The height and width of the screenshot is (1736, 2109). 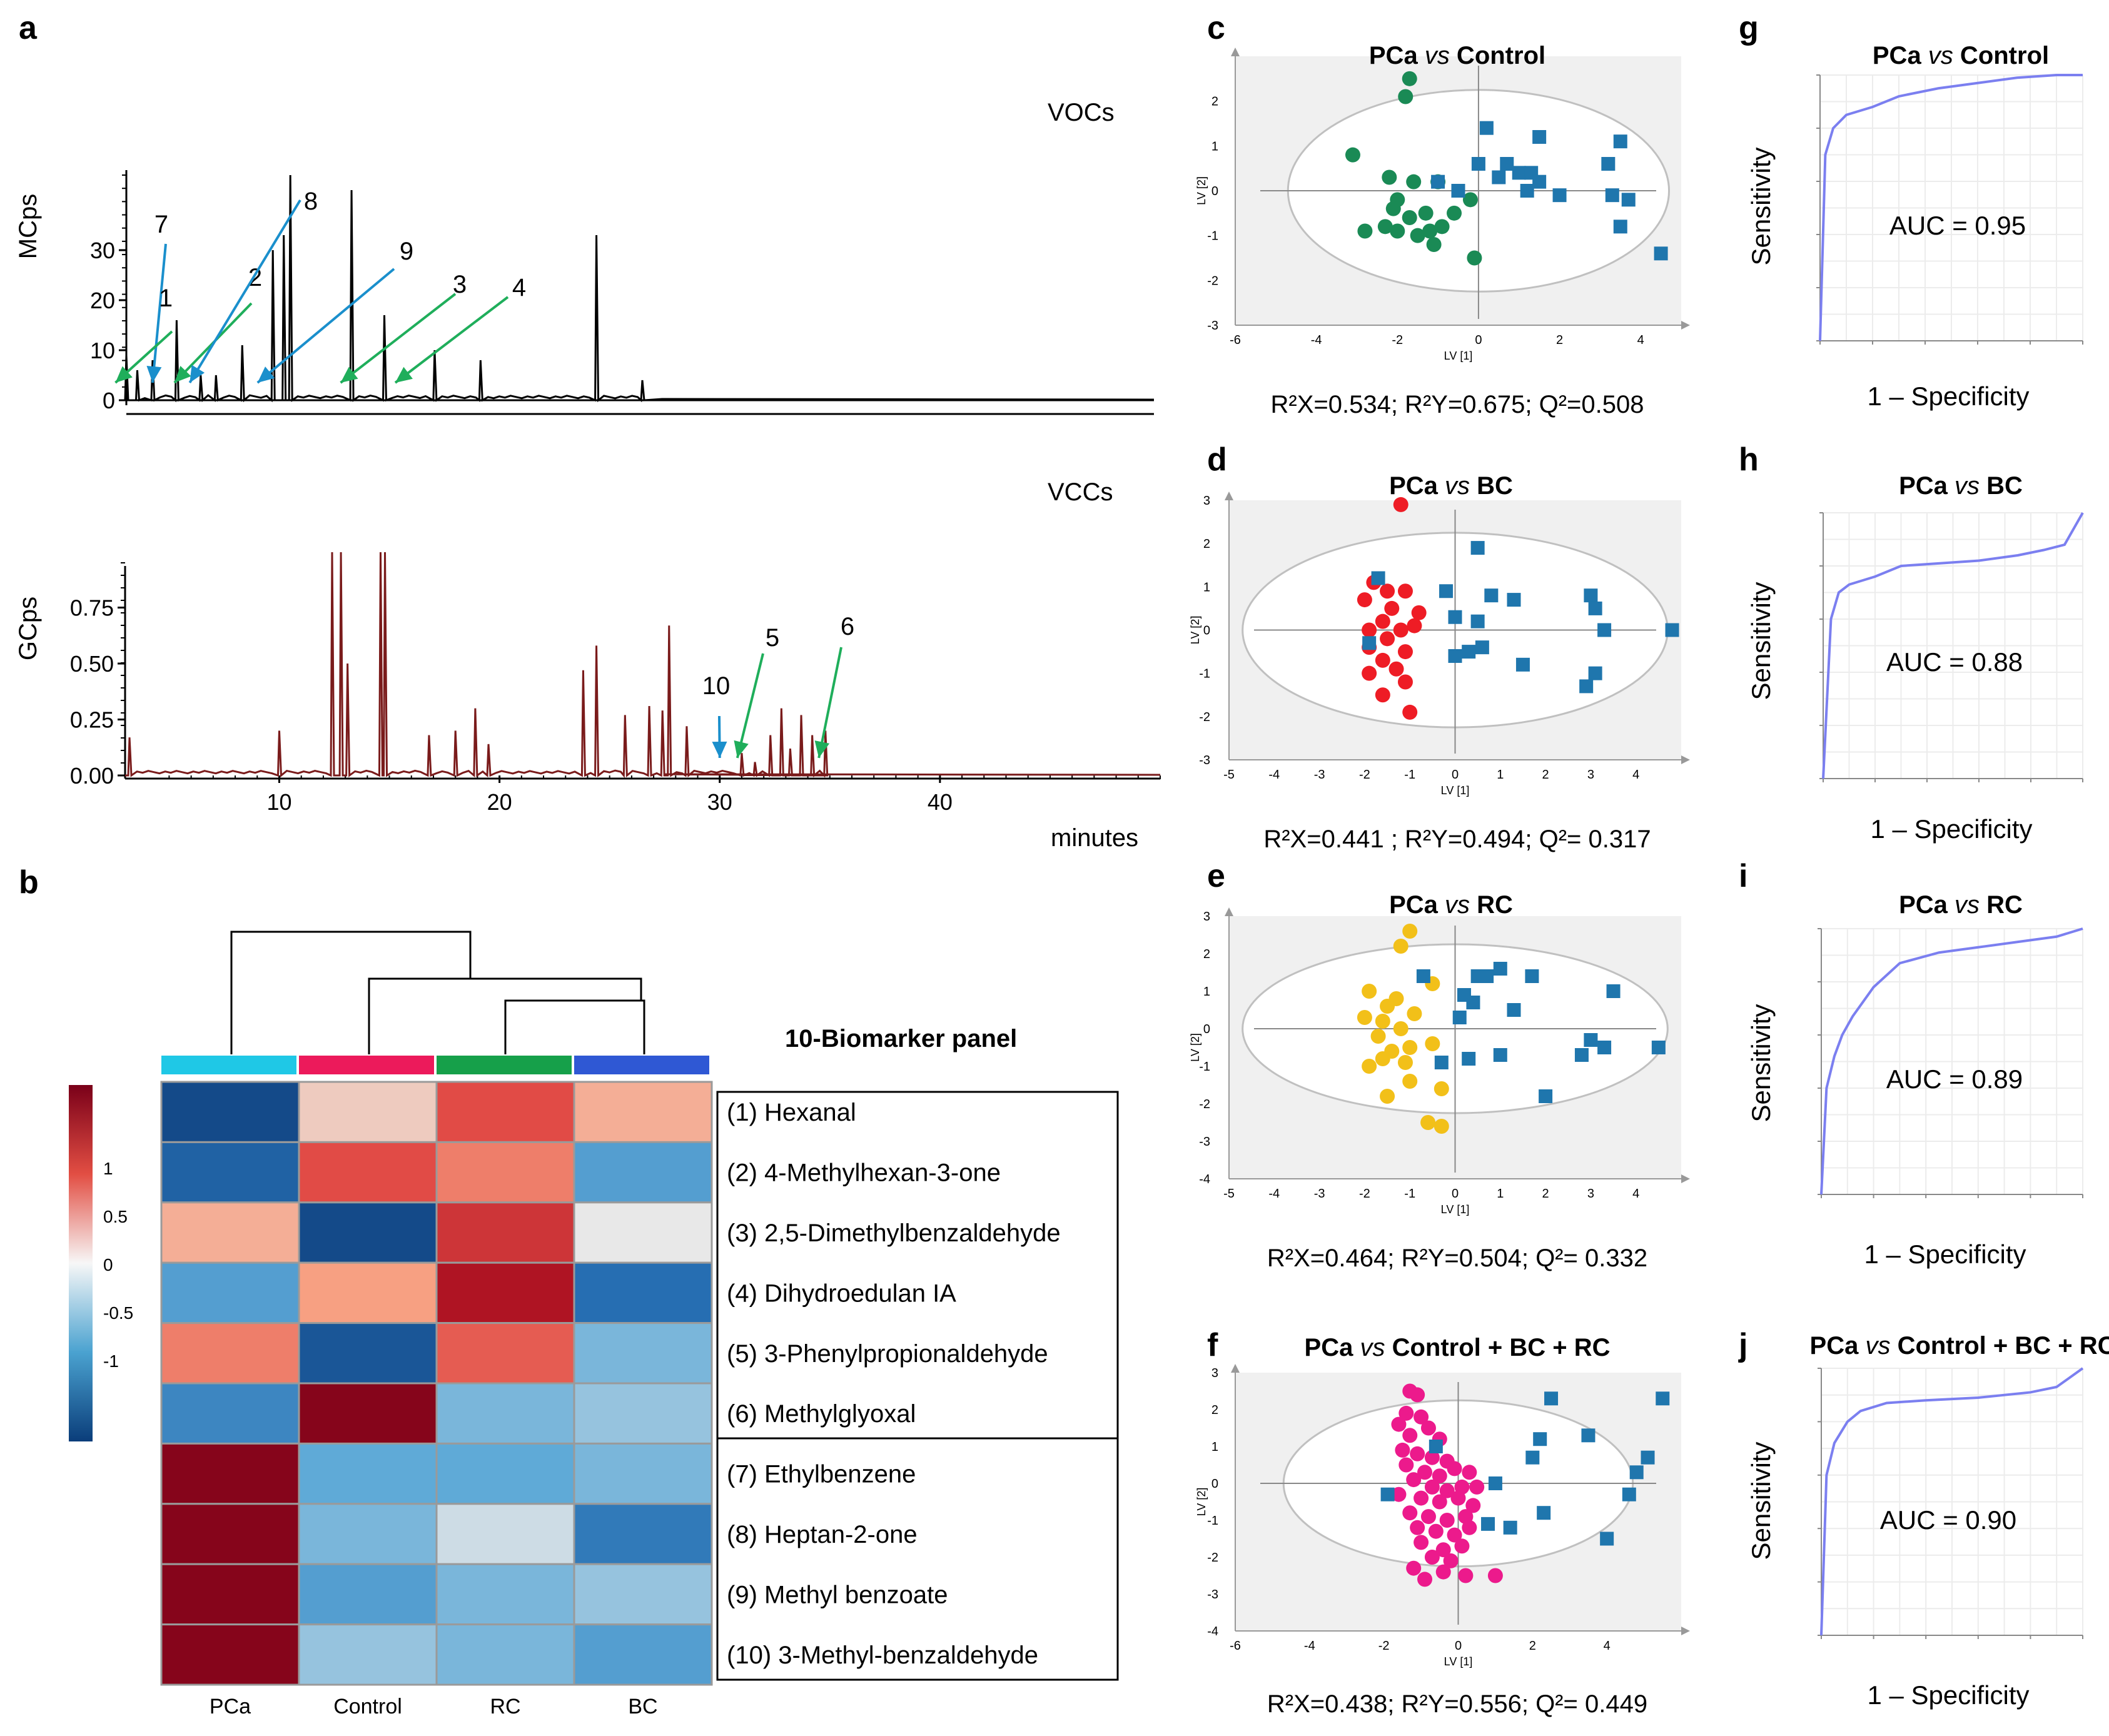 What do you see at coordinates (102, 300) in the screenshot?
I see `vocs-ytick-label-2: 20` at bounding box center [102, 300].